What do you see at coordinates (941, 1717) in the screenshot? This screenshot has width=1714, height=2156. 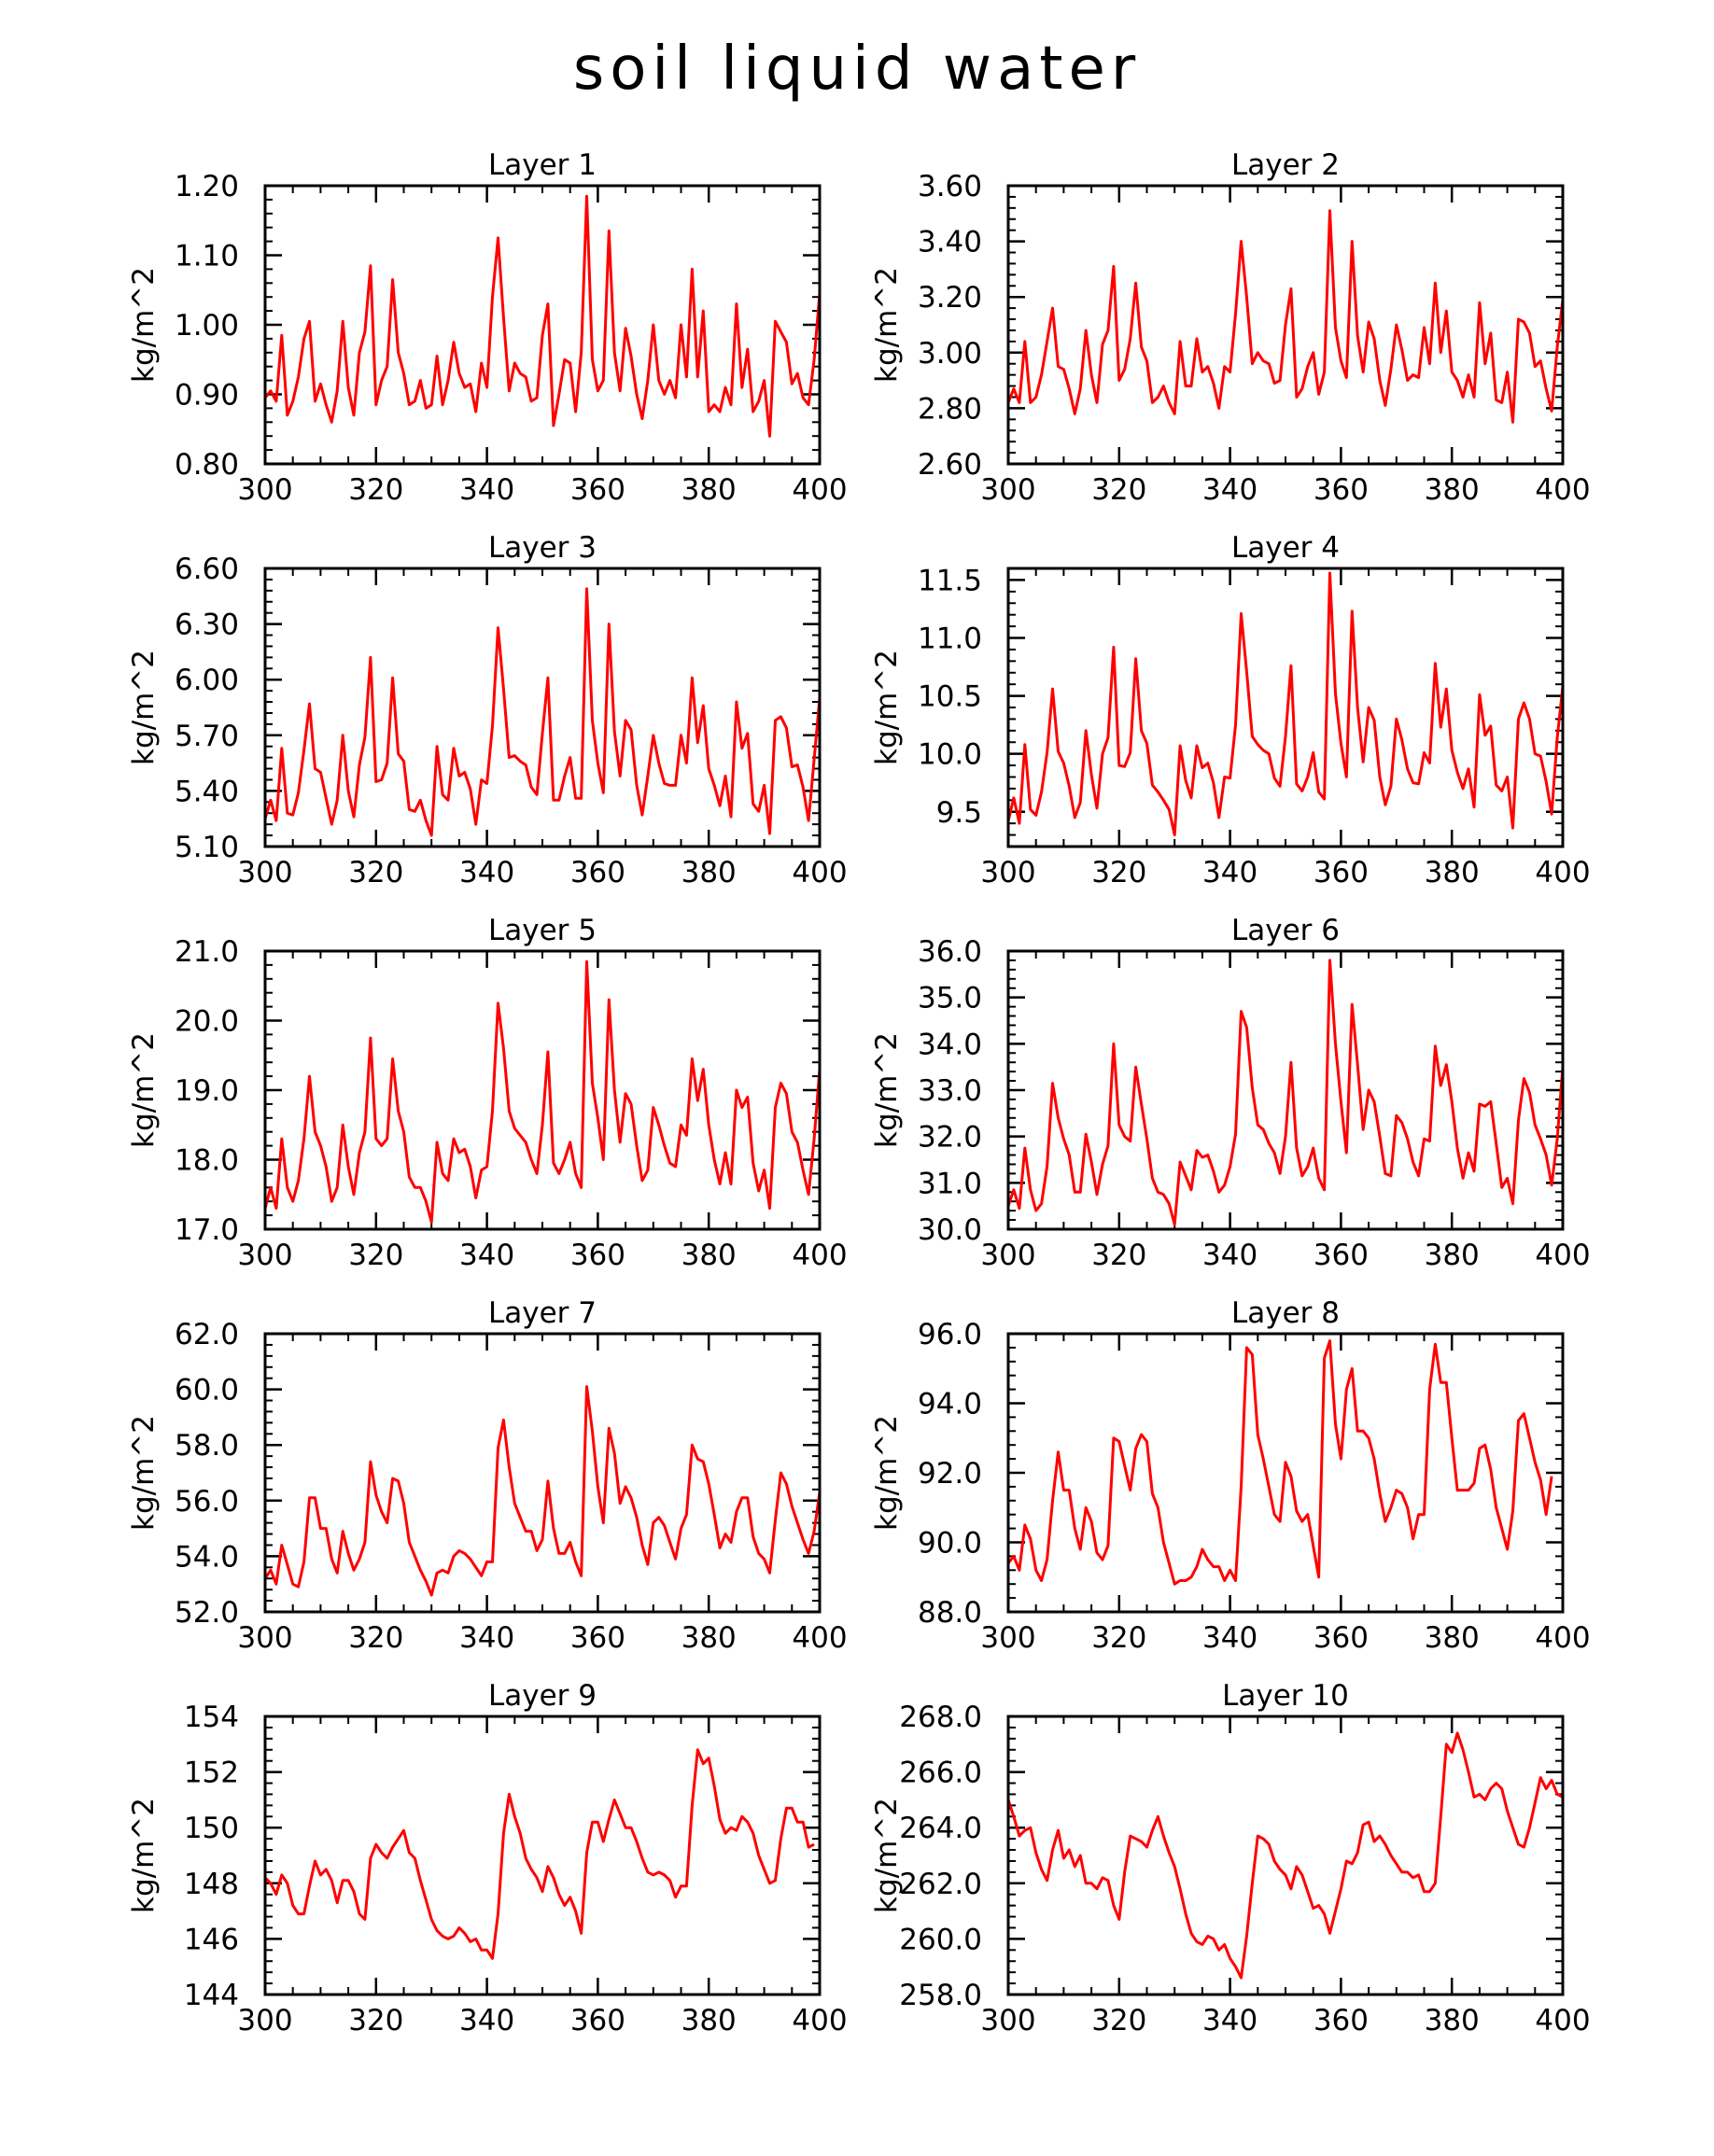 I see `y-tick-label: 268.0` at bounding box center [941, 1717].